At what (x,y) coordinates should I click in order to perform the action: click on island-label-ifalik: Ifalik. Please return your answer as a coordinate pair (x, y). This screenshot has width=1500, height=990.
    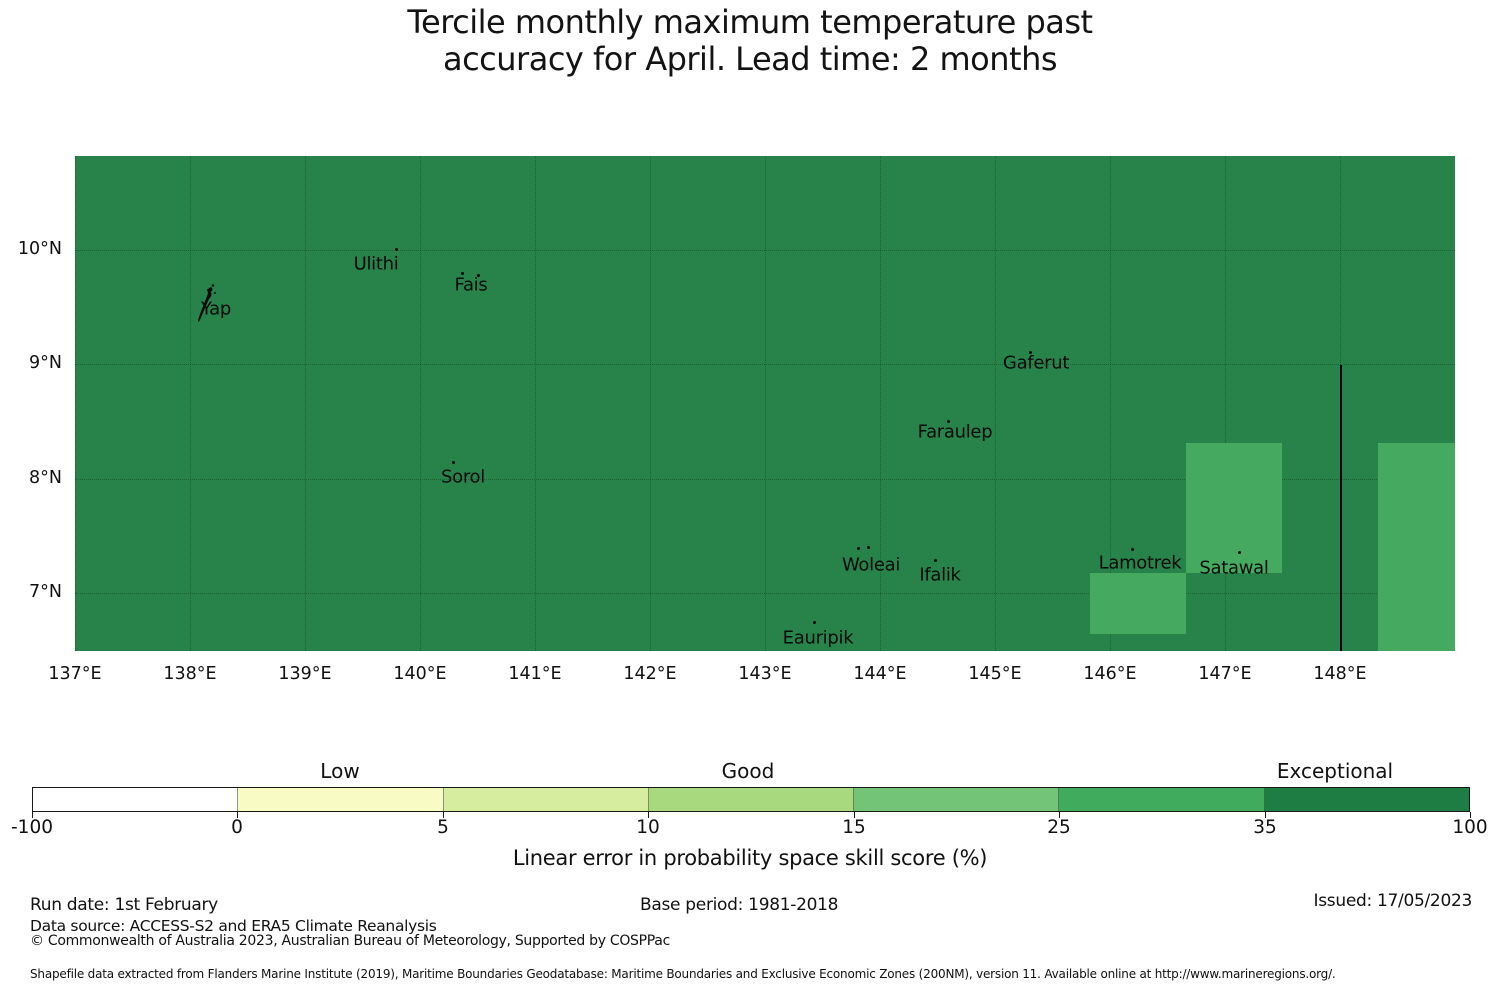
    Looking at the image, I should click on (940, 575).